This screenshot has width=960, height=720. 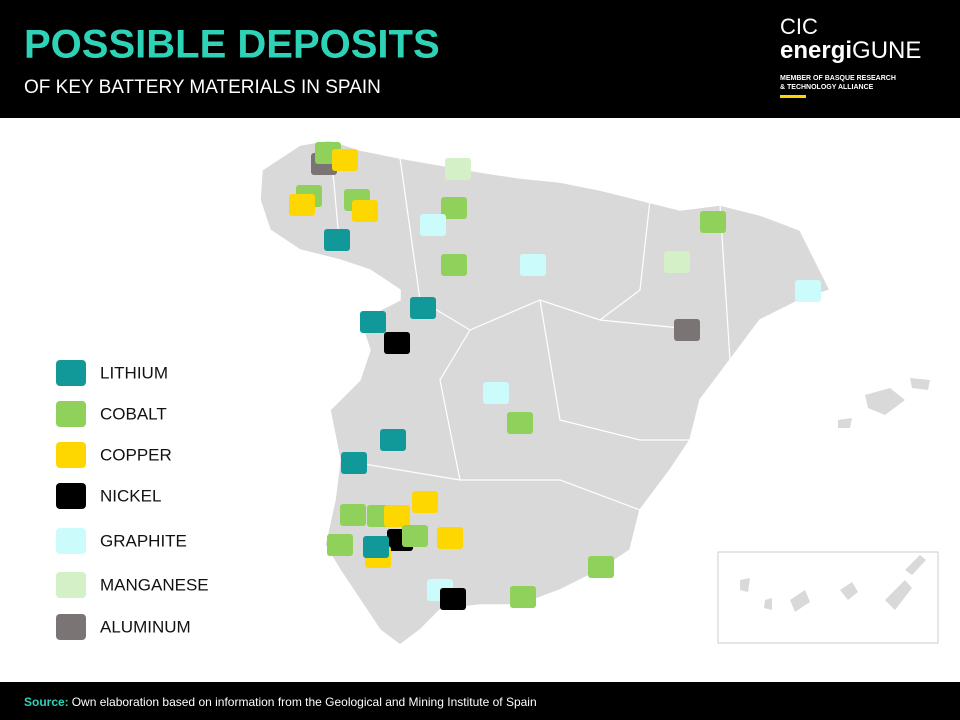 I want to click on legend-label: MANGANESE, so click(x=154, y=584).